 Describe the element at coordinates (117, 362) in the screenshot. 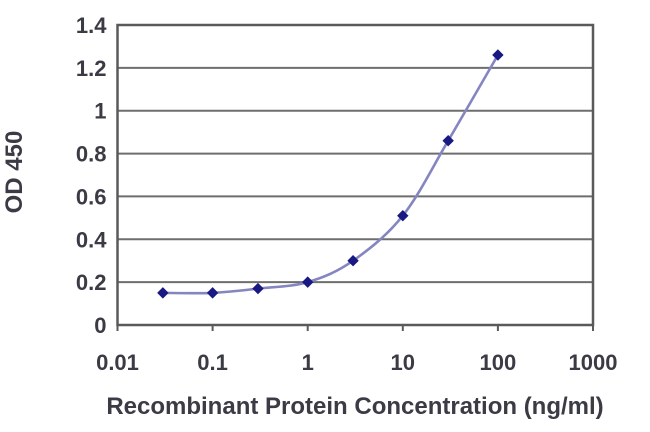

I see `x-tick-label: 0.01` at that location.